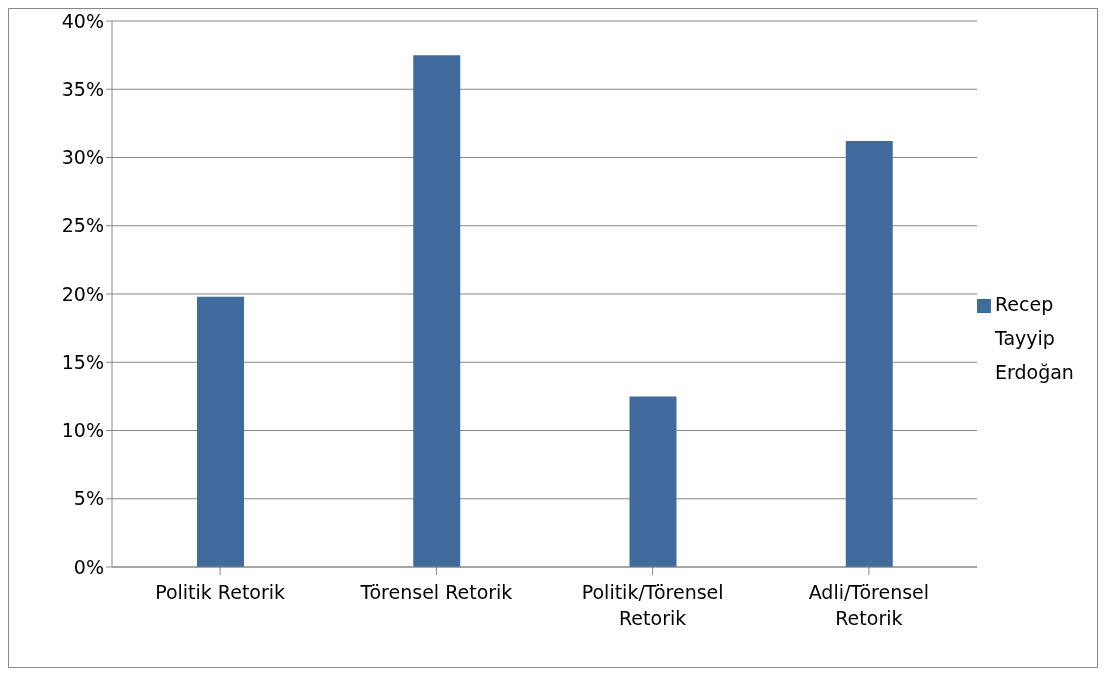  What do you see at coordinates (82, 430) in the screenshot?
I see `y-tick-label: 10%` at bounding box center [82, 430].